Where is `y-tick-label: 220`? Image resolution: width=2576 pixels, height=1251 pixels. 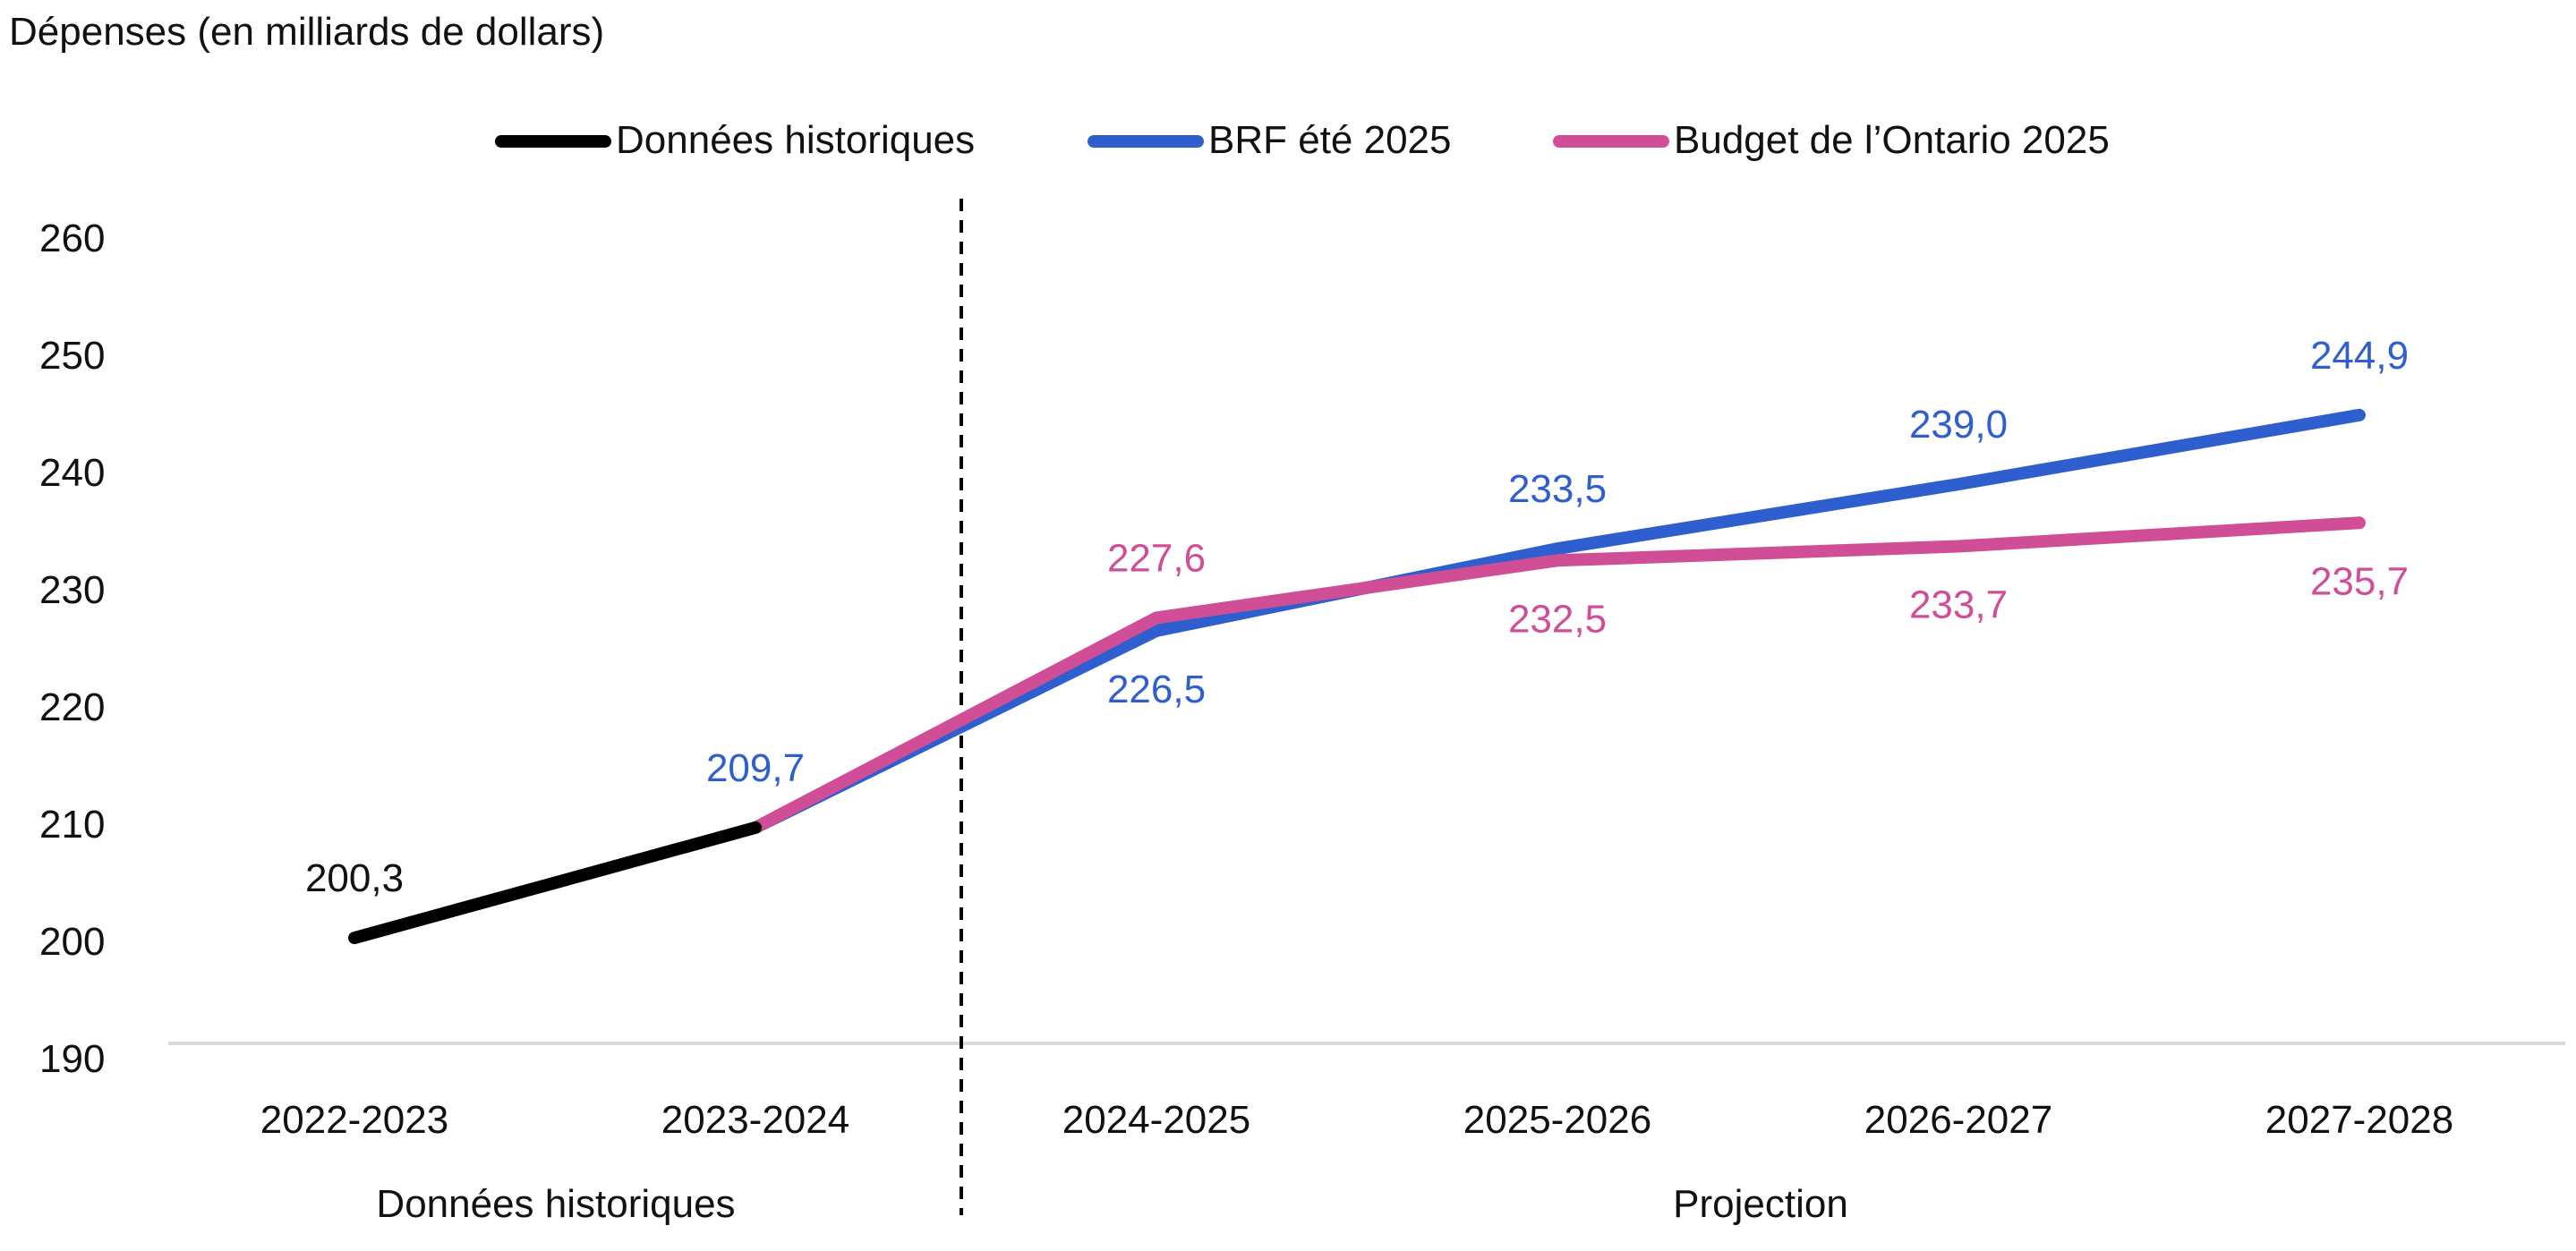
y-tick-label: 220 is located at coordinates (72, 707).